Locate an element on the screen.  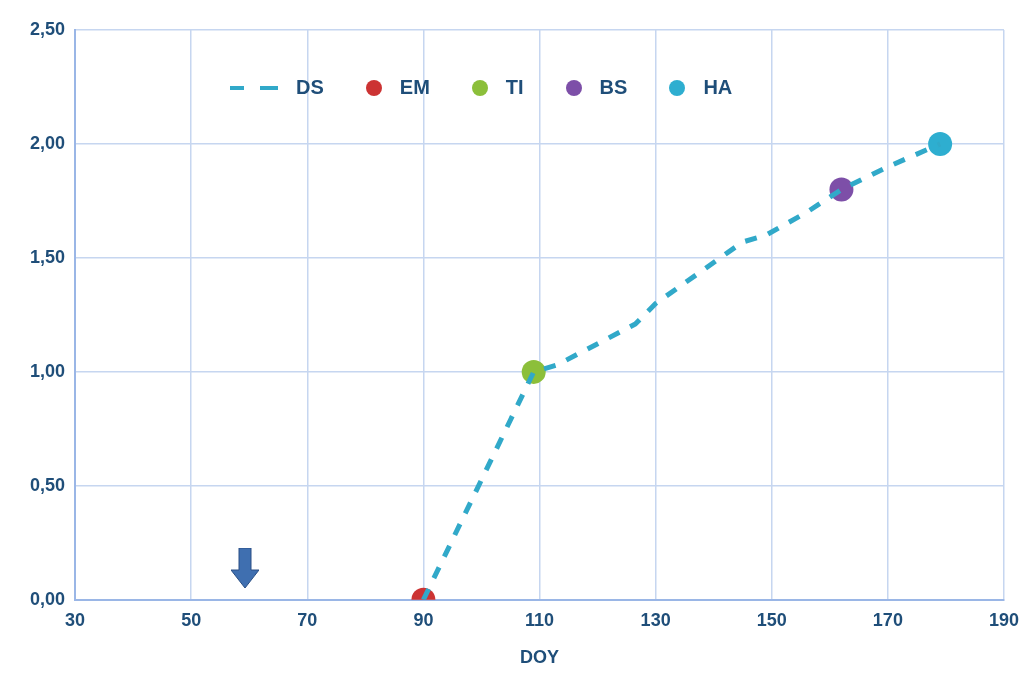
point is located at coordinates (940, 143).